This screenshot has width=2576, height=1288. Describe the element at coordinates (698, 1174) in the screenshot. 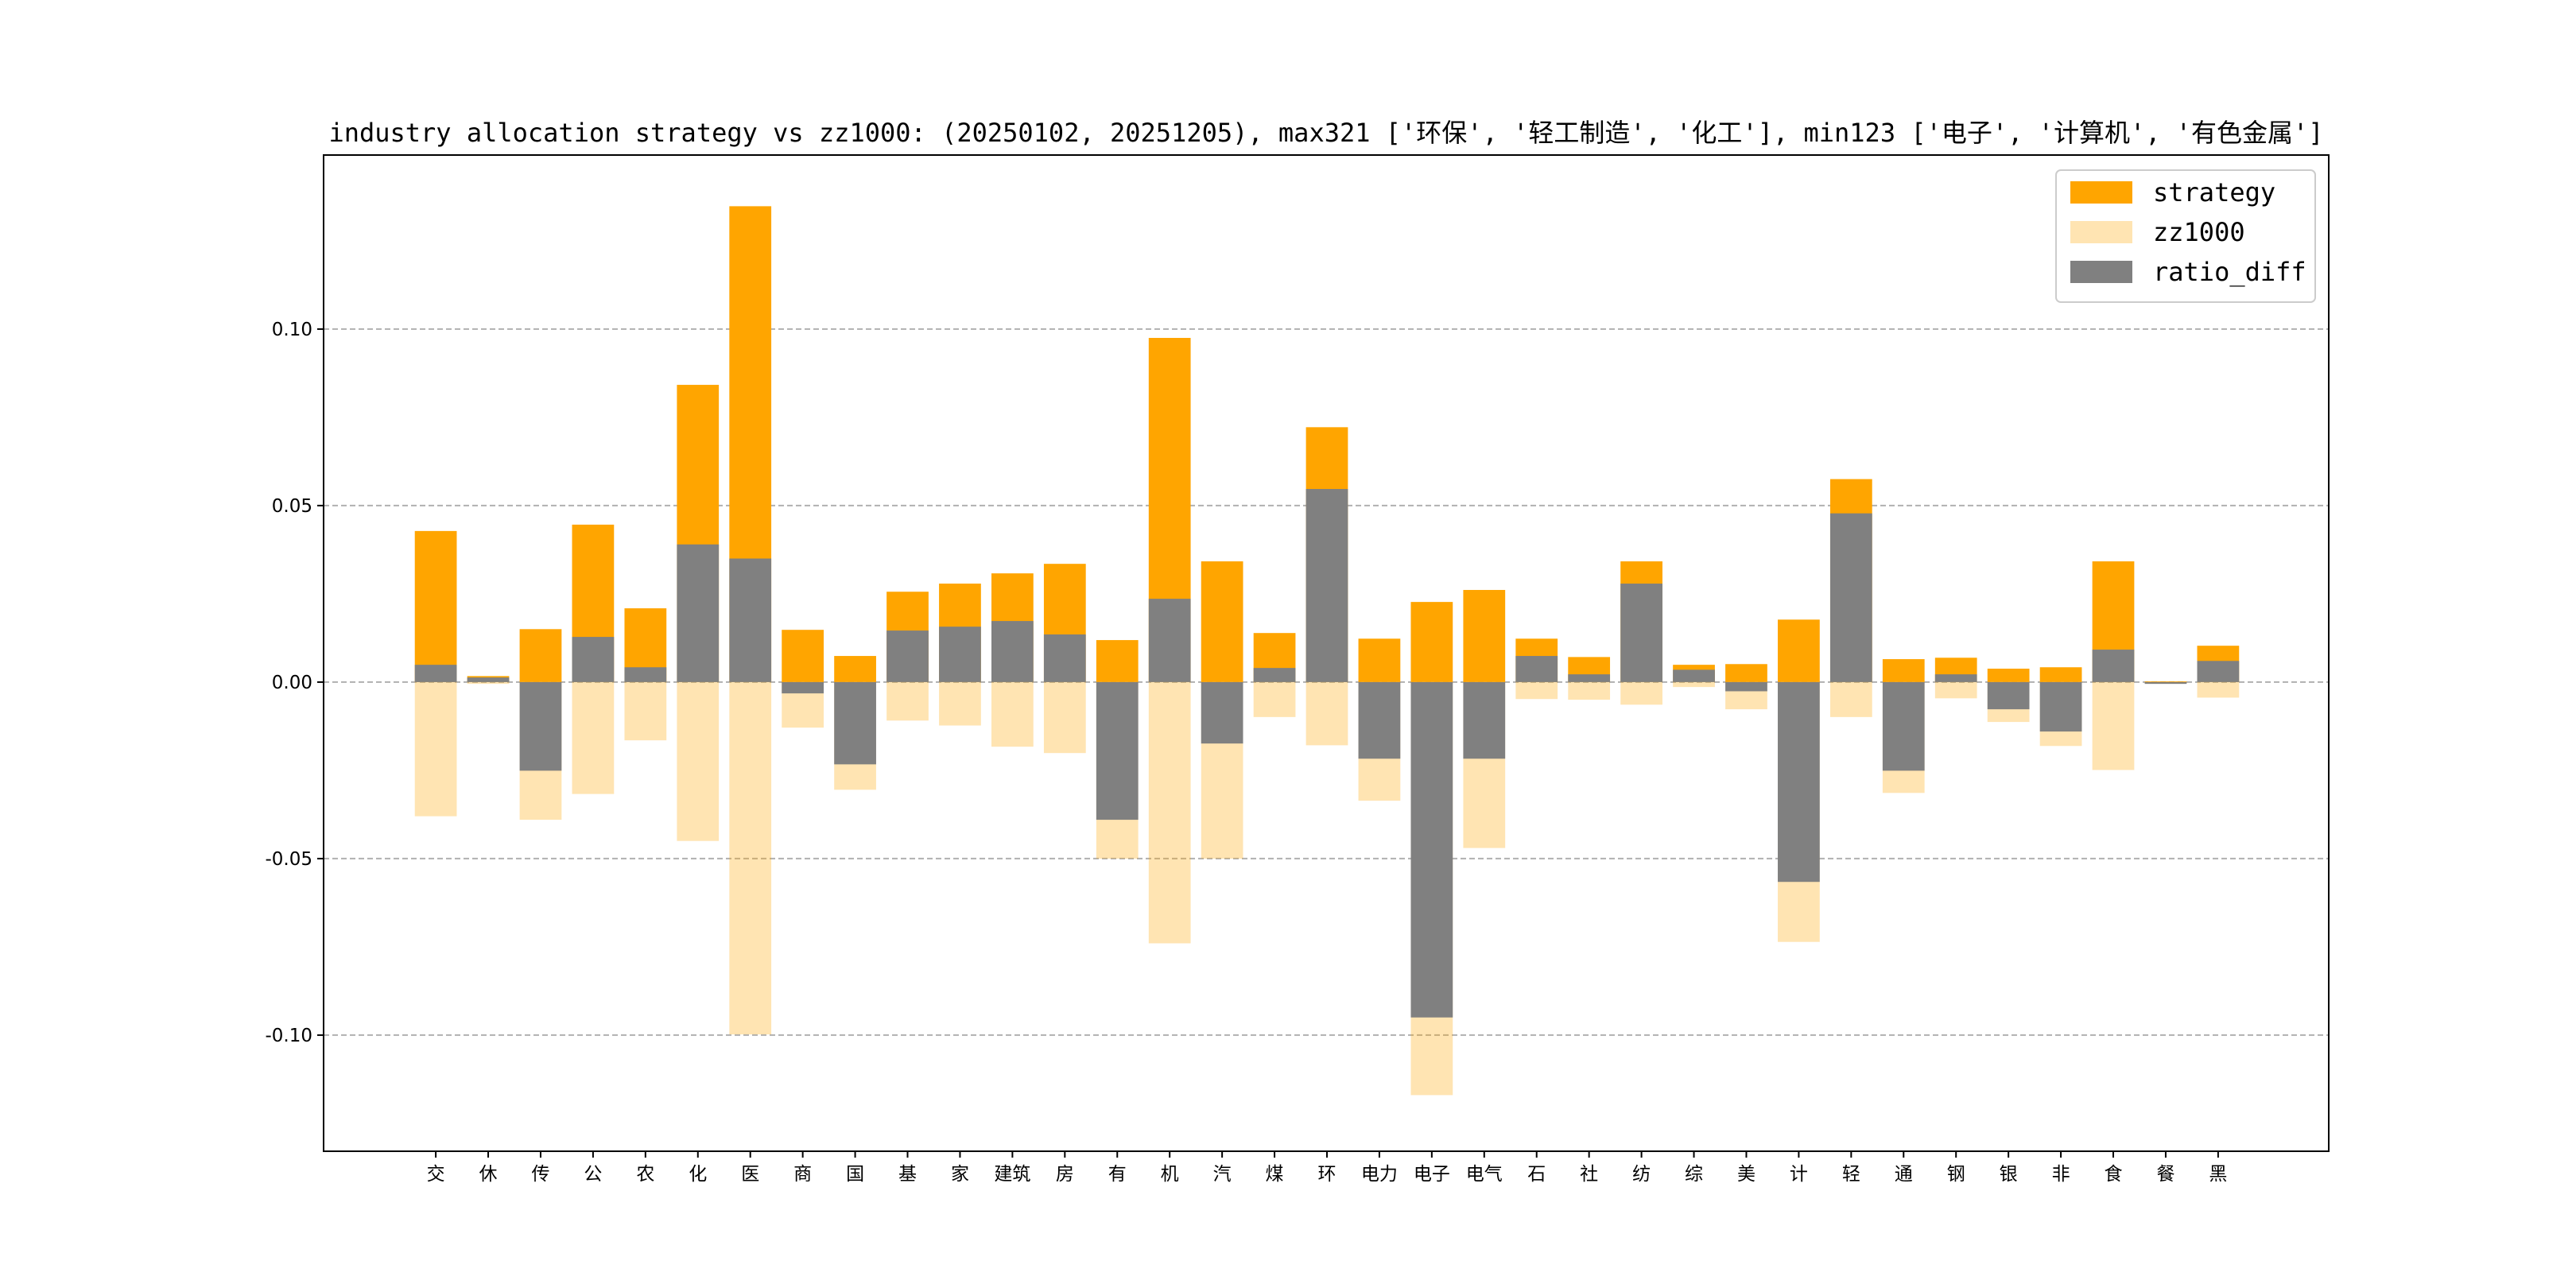

I see `x-tick-label: 化` at that location.